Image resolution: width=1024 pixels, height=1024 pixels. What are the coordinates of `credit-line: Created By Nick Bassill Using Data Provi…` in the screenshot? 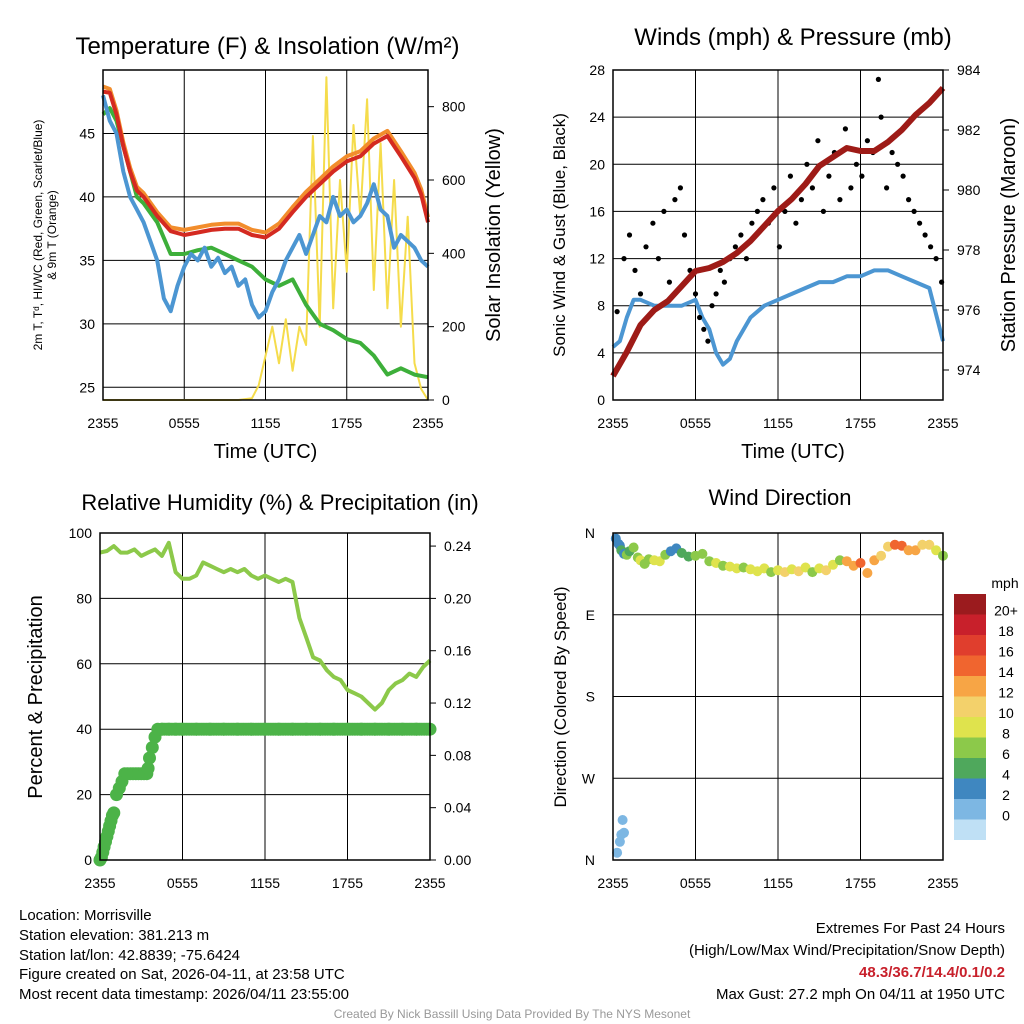 It's located at (512, 1014).